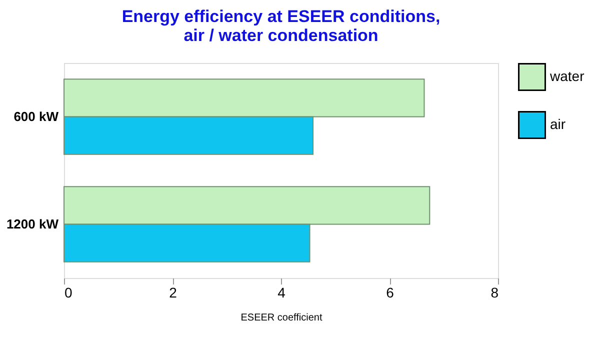 Image resolution: width=600 pixels, height=347 pixels. I want to click on legend-label: air, so click(558, 124).